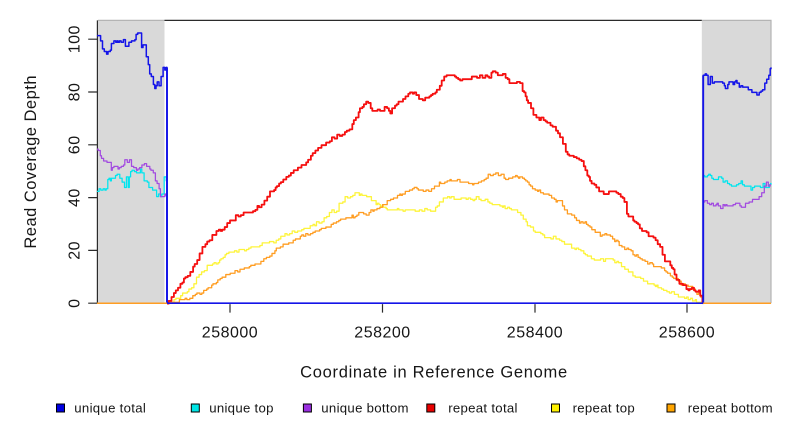  I want to click on svg-text: 258000, so click(230, 333).